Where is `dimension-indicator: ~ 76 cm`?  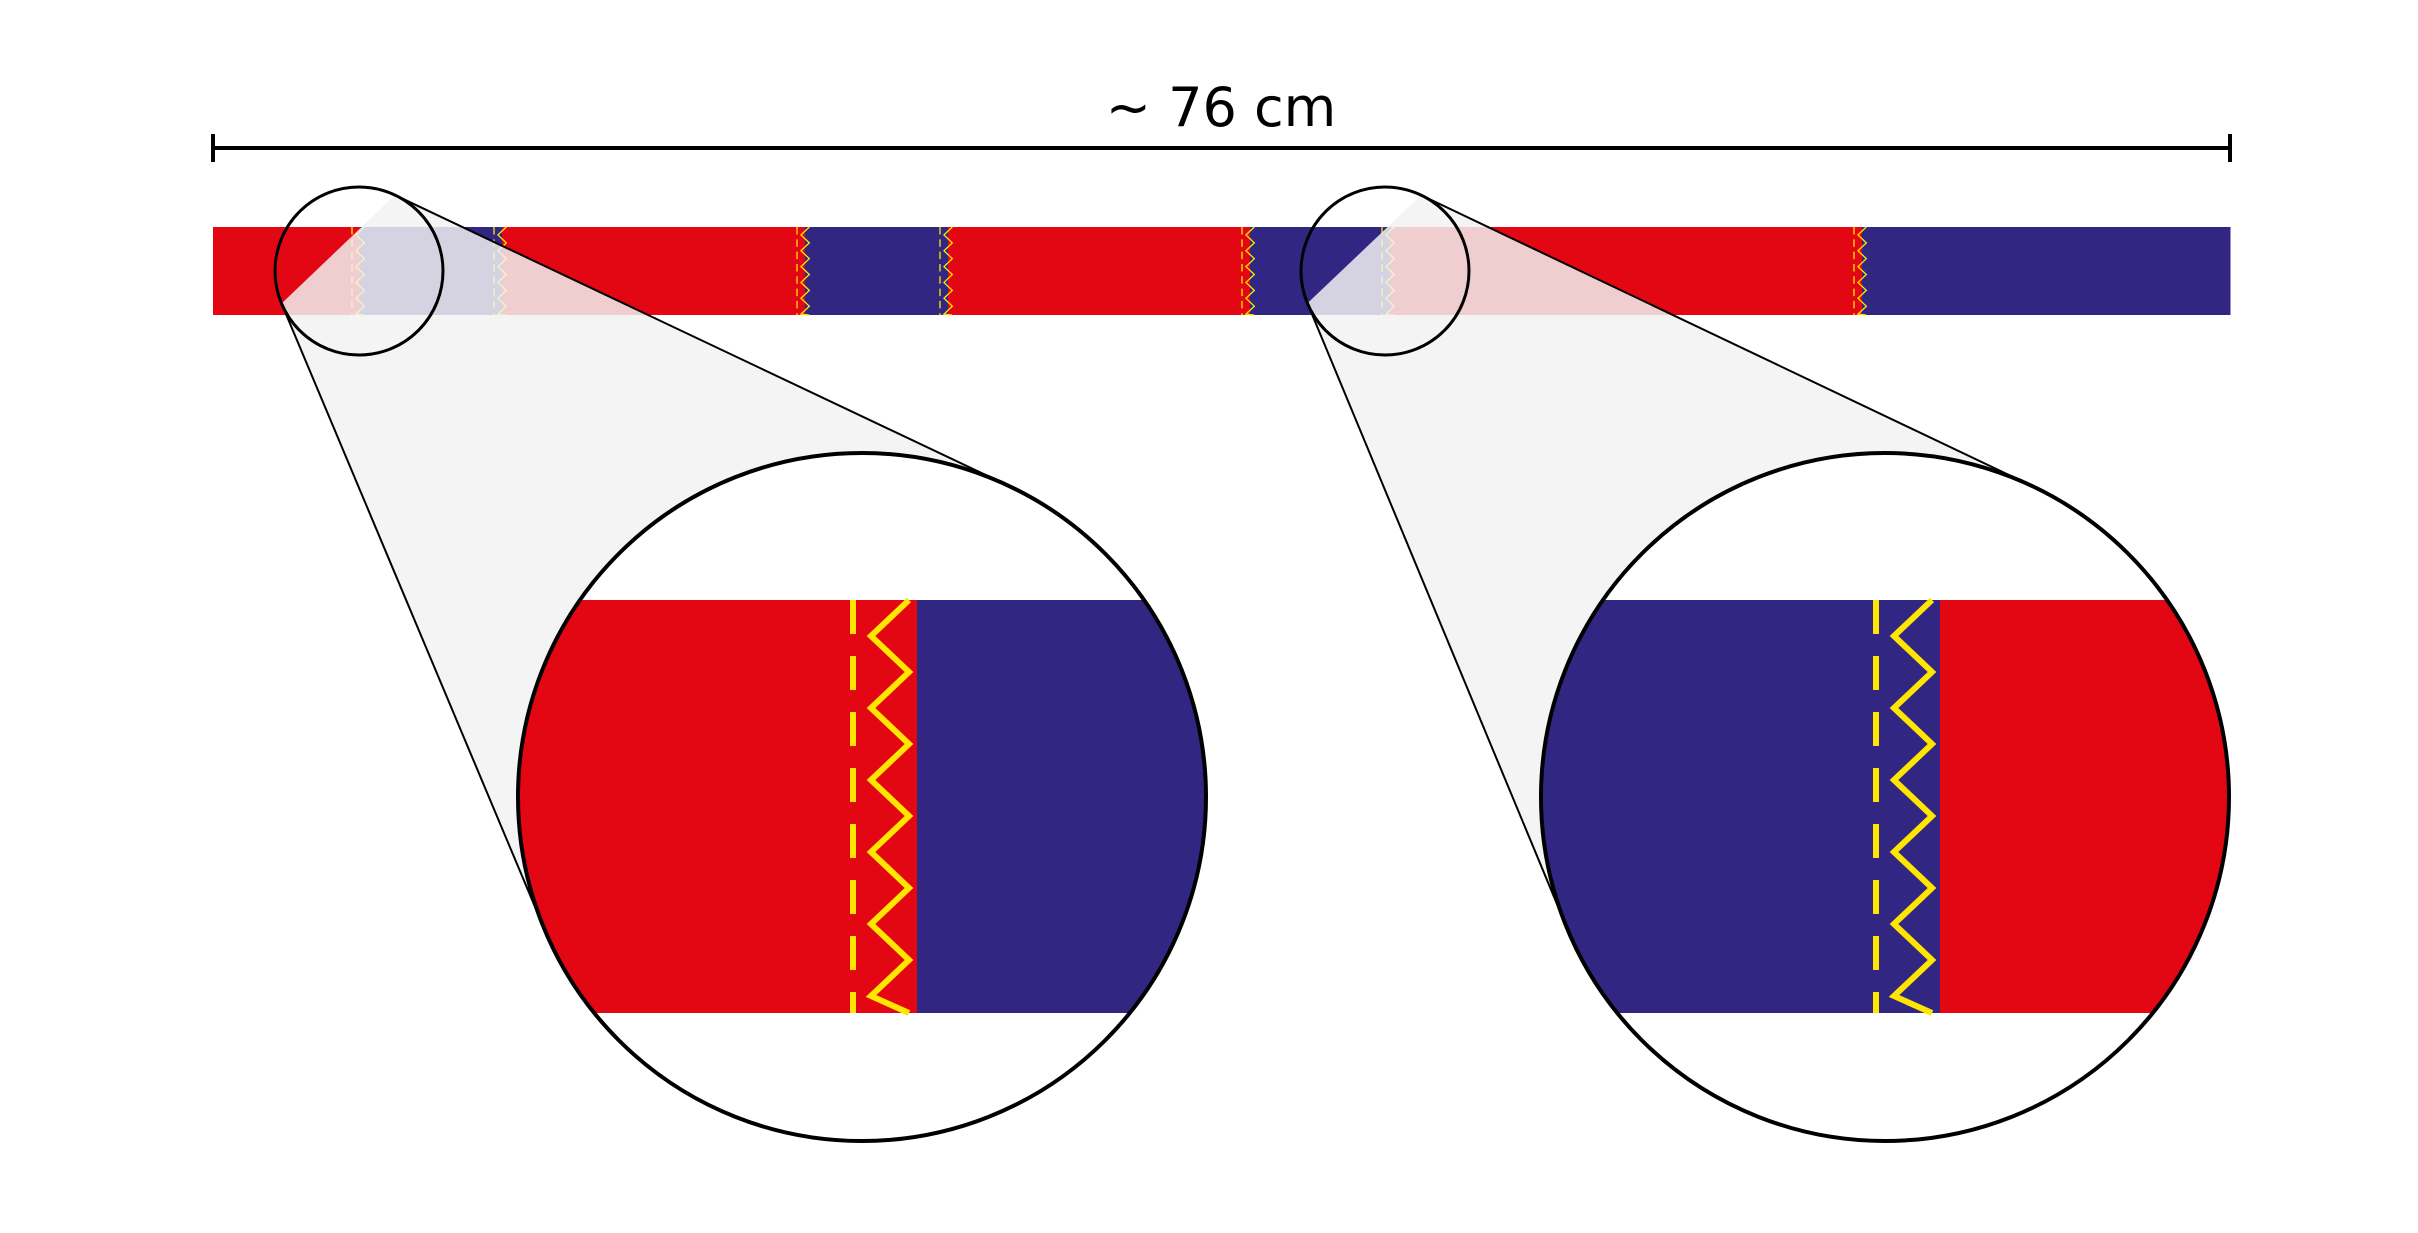
dimension-indicator: ~ 76 cm is located at coordinates (1221, 119).